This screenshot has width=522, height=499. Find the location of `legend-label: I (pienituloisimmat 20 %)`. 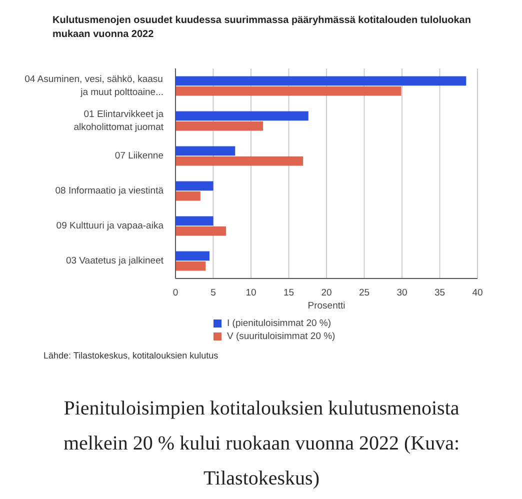

legend-label: I (pienituloisimmat 20 %) is located at coordinates (279, 323).